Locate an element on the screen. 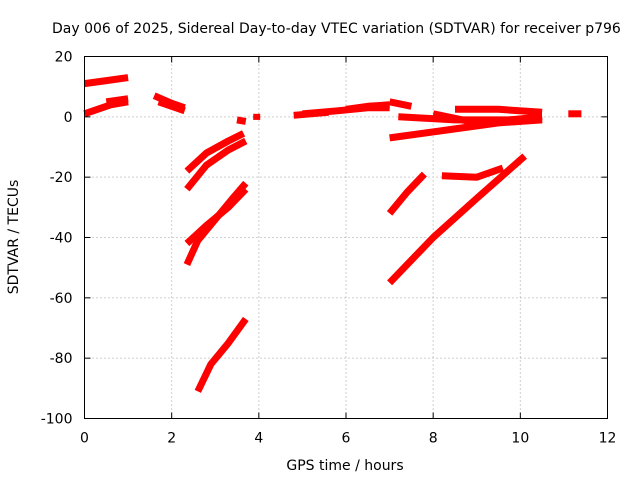  y-axis-label: SDTVAR / TECUs is located at coordinates (14, 237).